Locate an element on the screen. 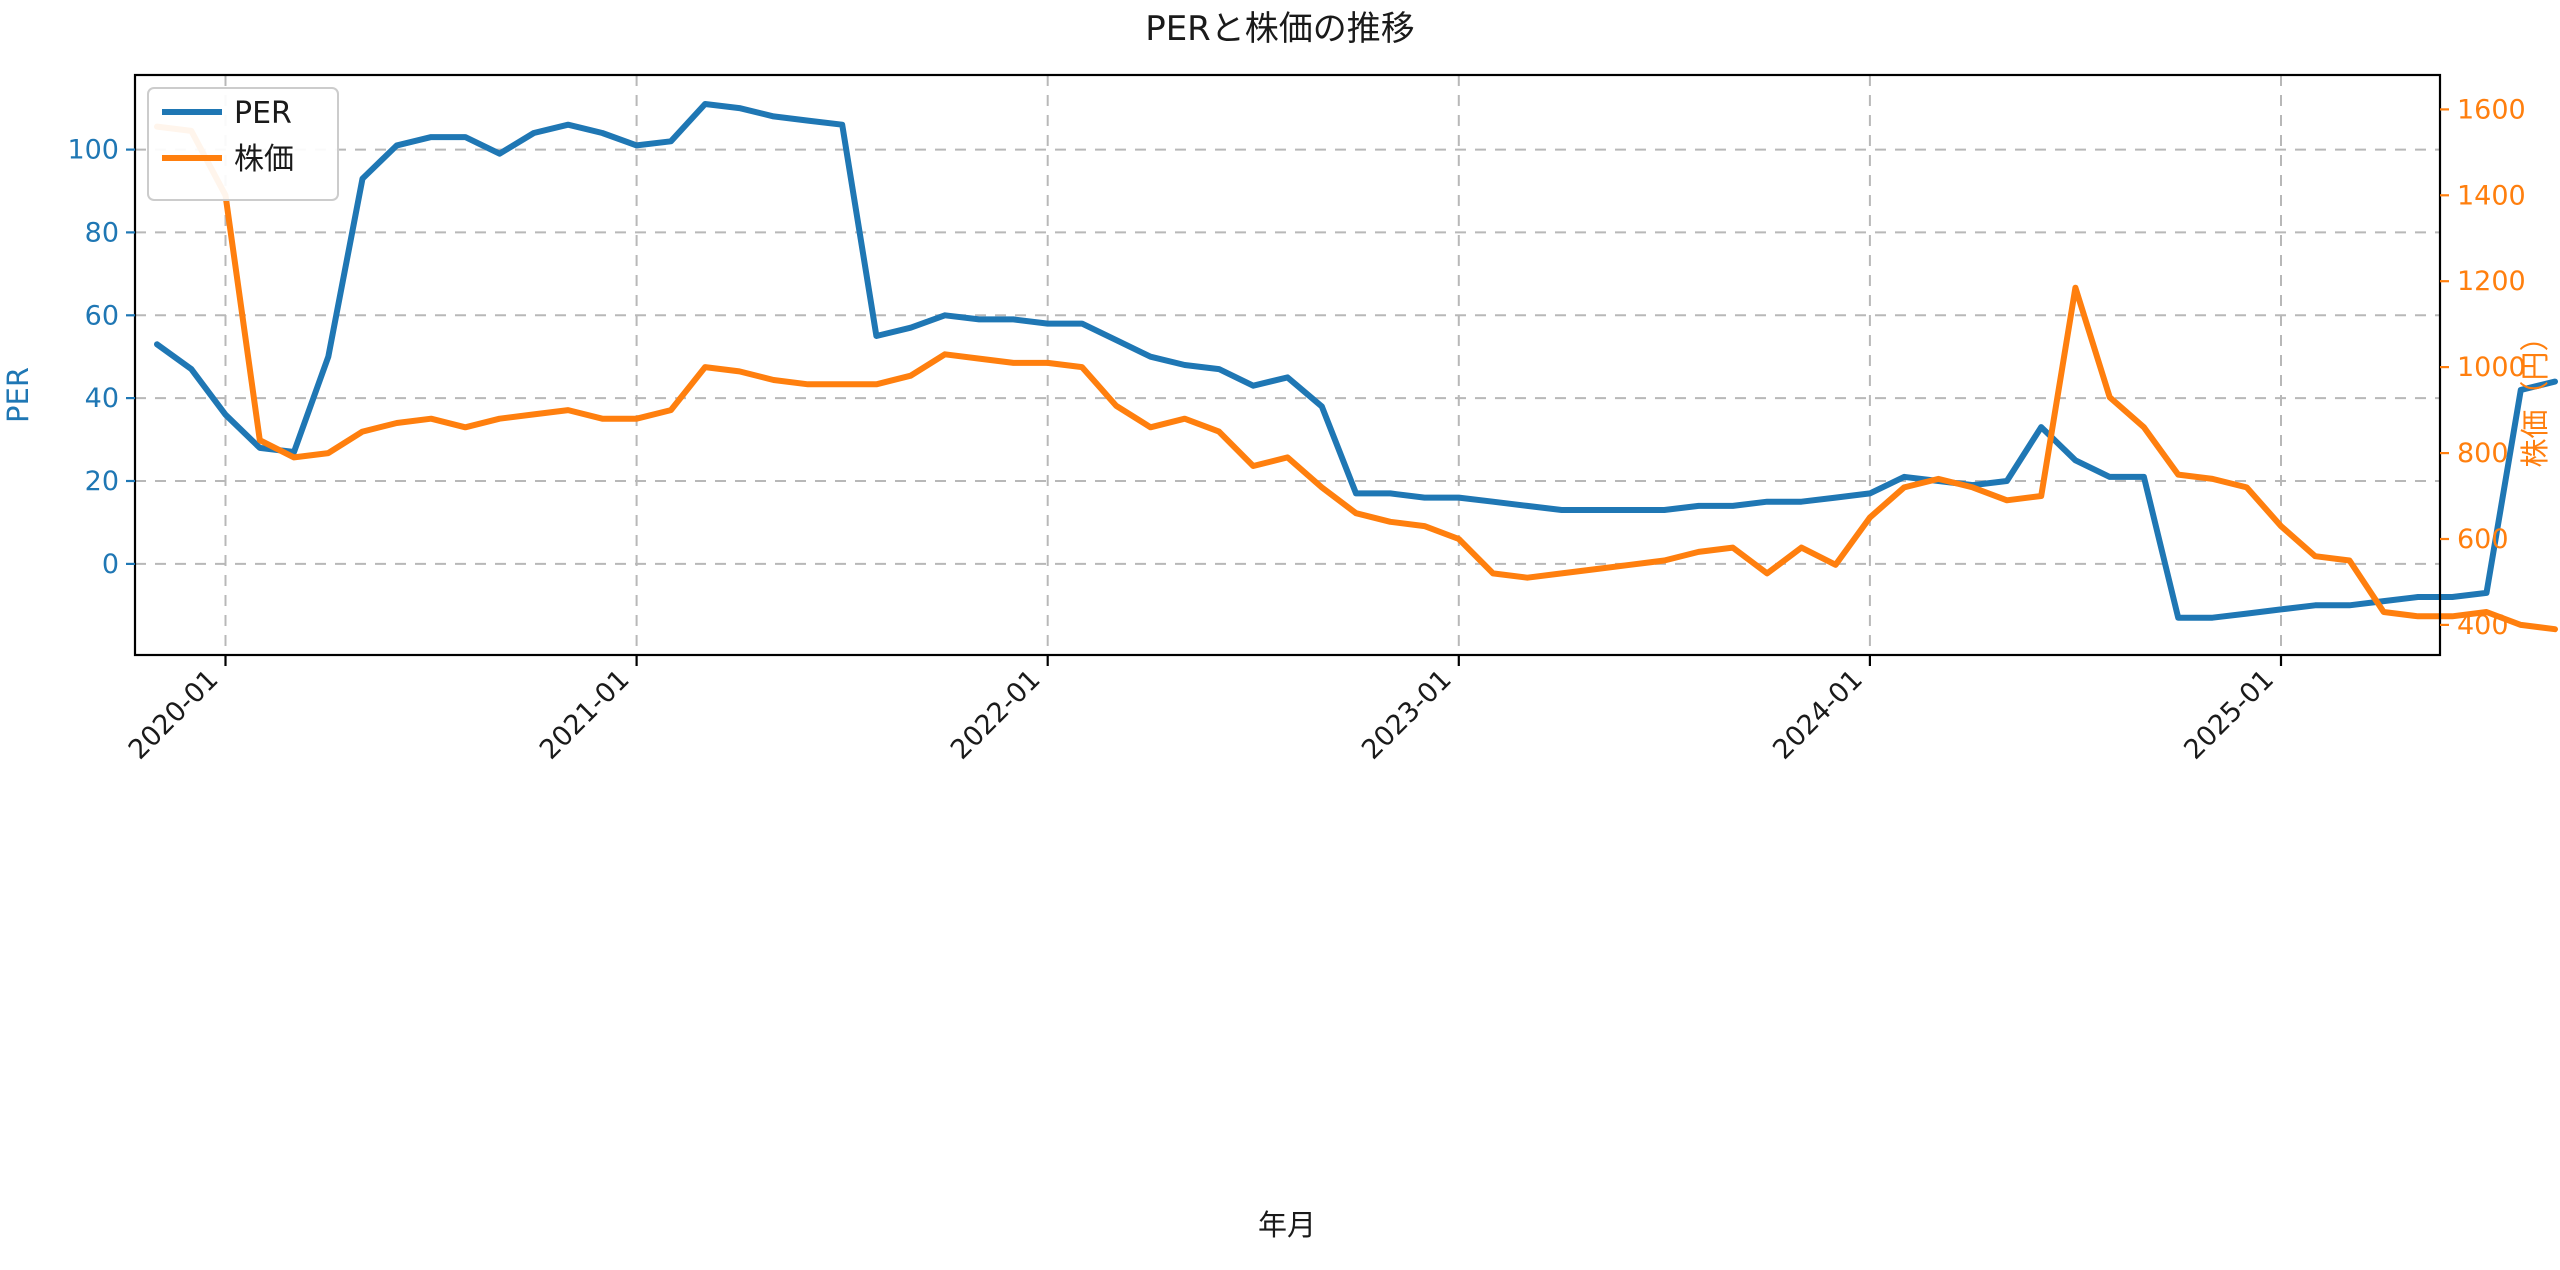 Image resolution: width=2560 pixels, height=1270 pixels. y-axis-left-tick-label: 0 is located at coordinates (110, 564).